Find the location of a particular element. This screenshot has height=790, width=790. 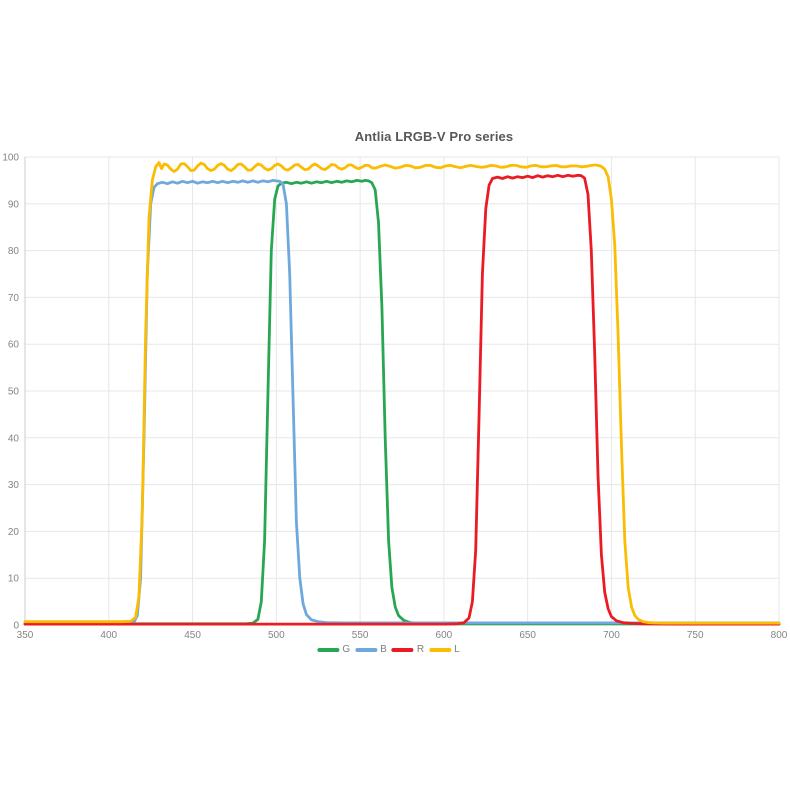

x-tick-label: 400 is located at coordinates (108, 635).